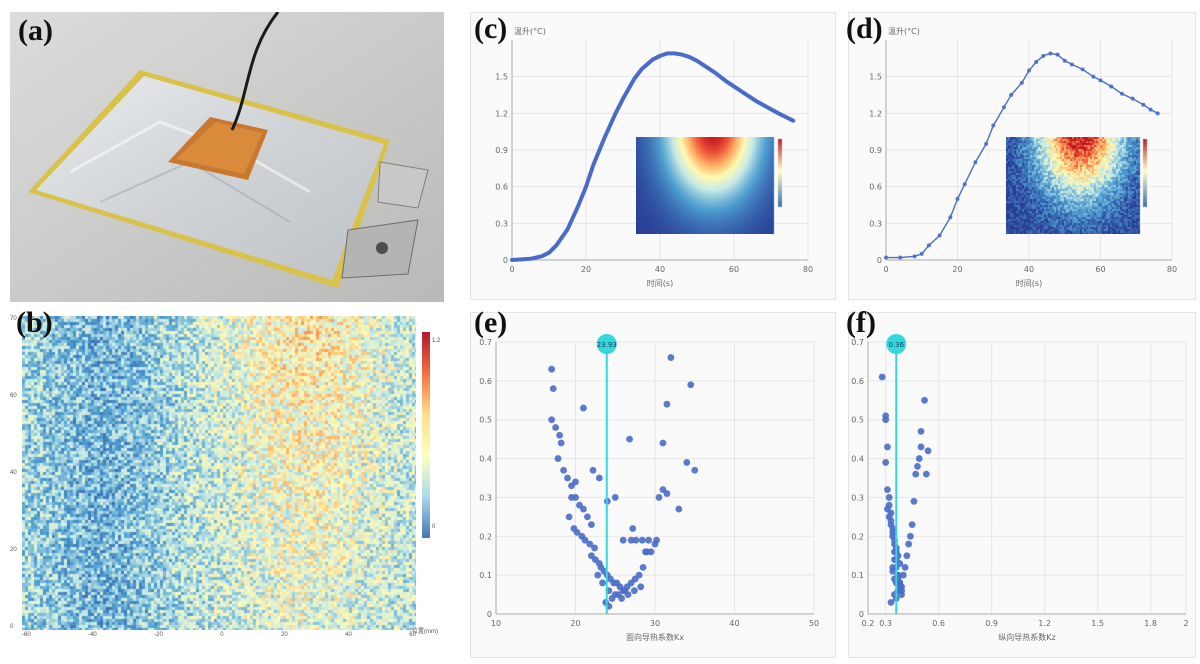 The height and width of the screenshot is (664, 1200). What do you see at coordinates (485, 497) in the screenshot?
I see `y-tick-label: 0.3` at bounding box center [485, 497].